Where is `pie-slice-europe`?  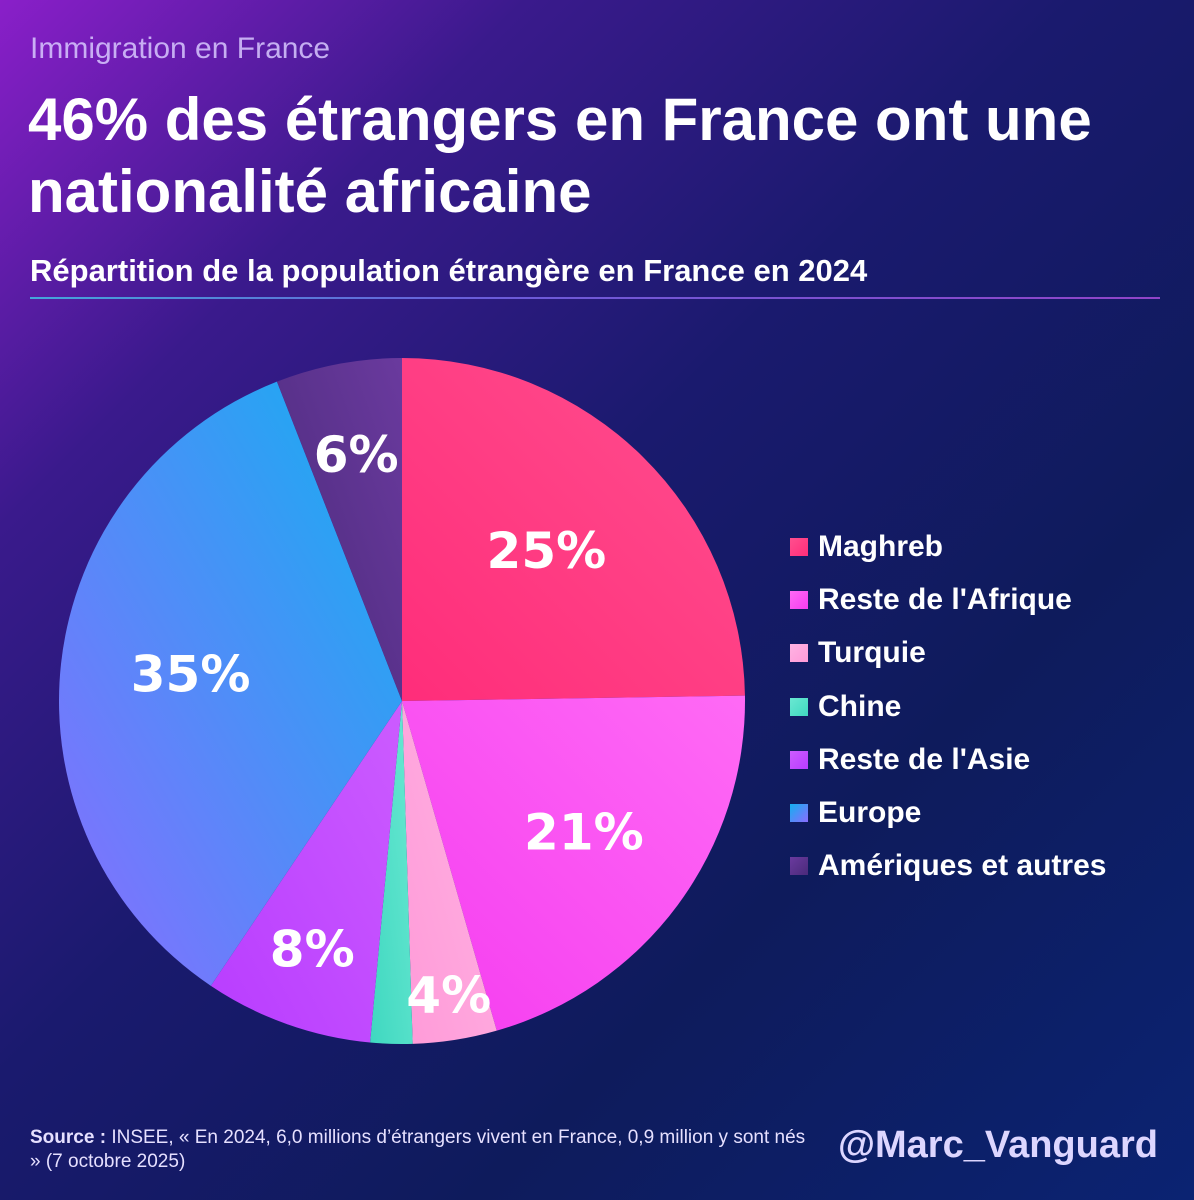 pie-slice-europe is located at coordinates (230, 683).